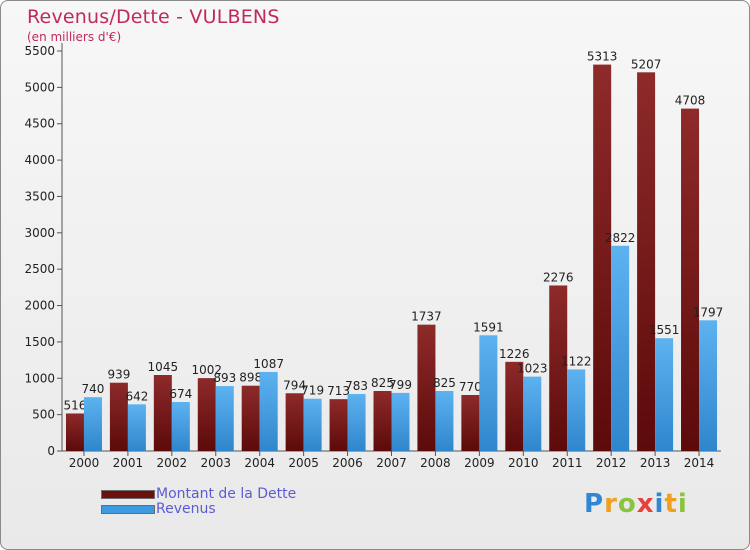 This screenshot has width=750, height=550. I want to click on data-label: 1002, so click(206, 370).